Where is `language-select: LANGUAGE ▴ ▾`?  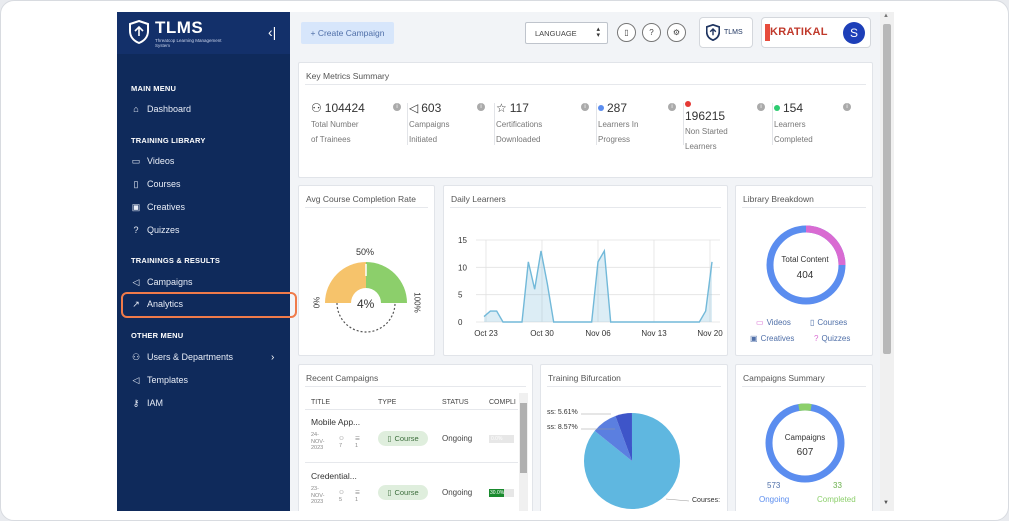
language-select: LANGUAGE ▴ ▾ is located at coordinates (566, 33).